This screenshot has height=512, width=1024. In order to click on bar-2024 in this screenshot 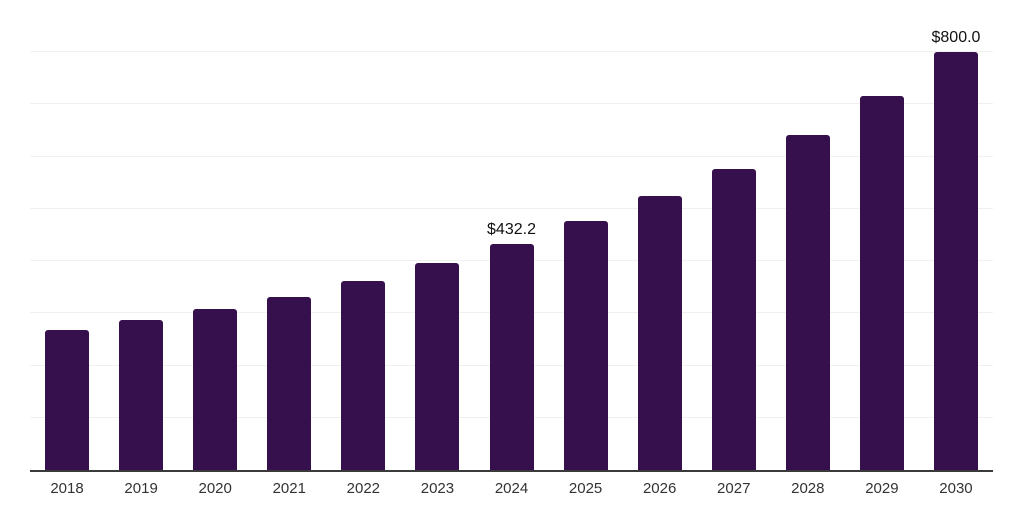, I will do `click(511, 357)`.